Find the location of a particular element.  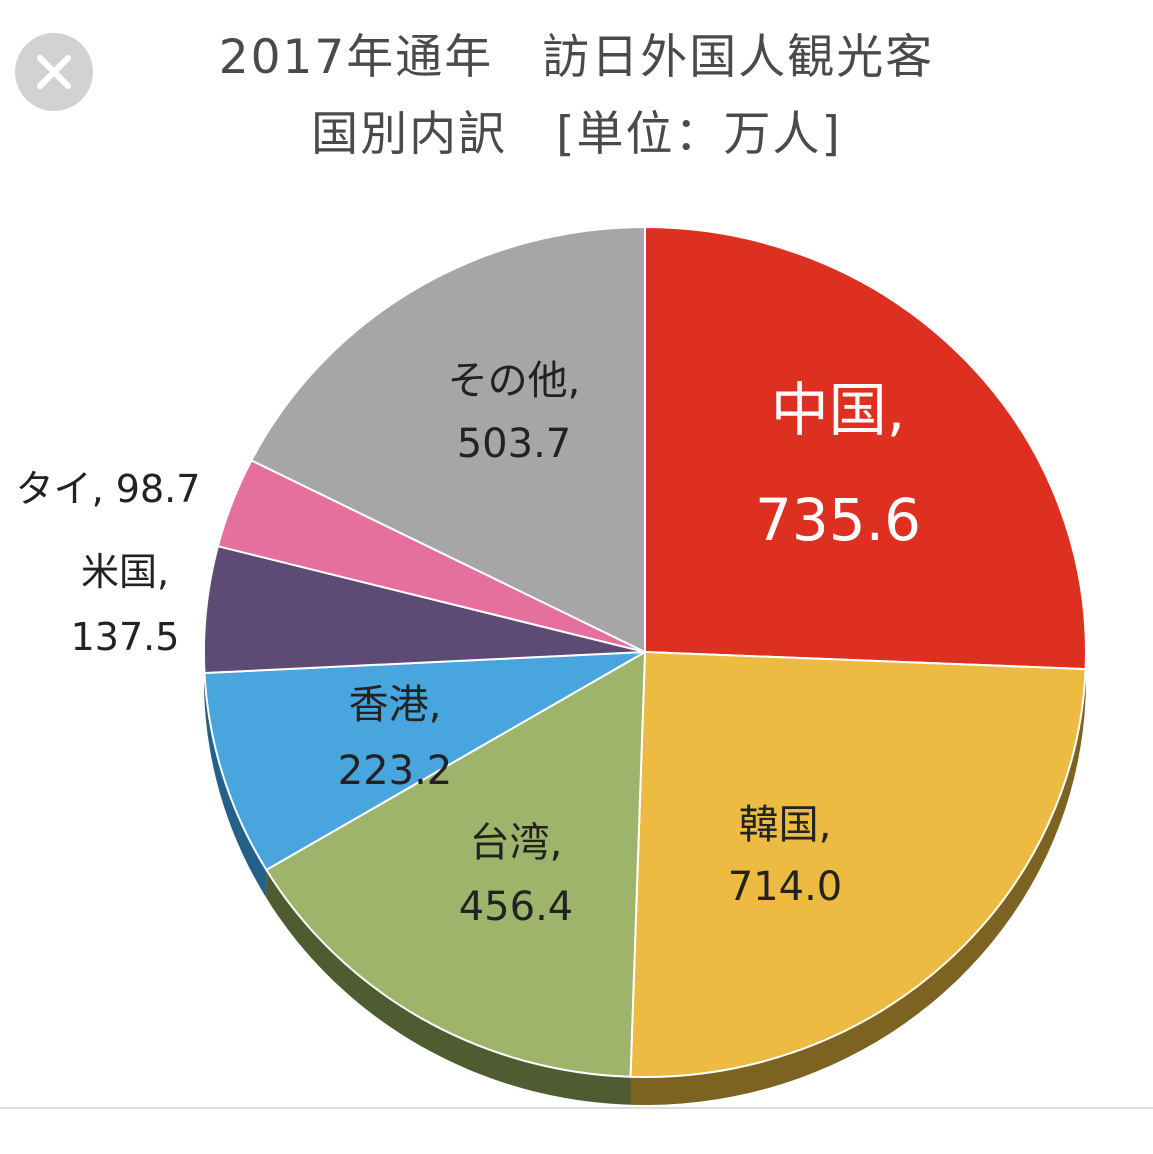

slice-value-label-2: 456.4 is located at coordinates (516, 907).